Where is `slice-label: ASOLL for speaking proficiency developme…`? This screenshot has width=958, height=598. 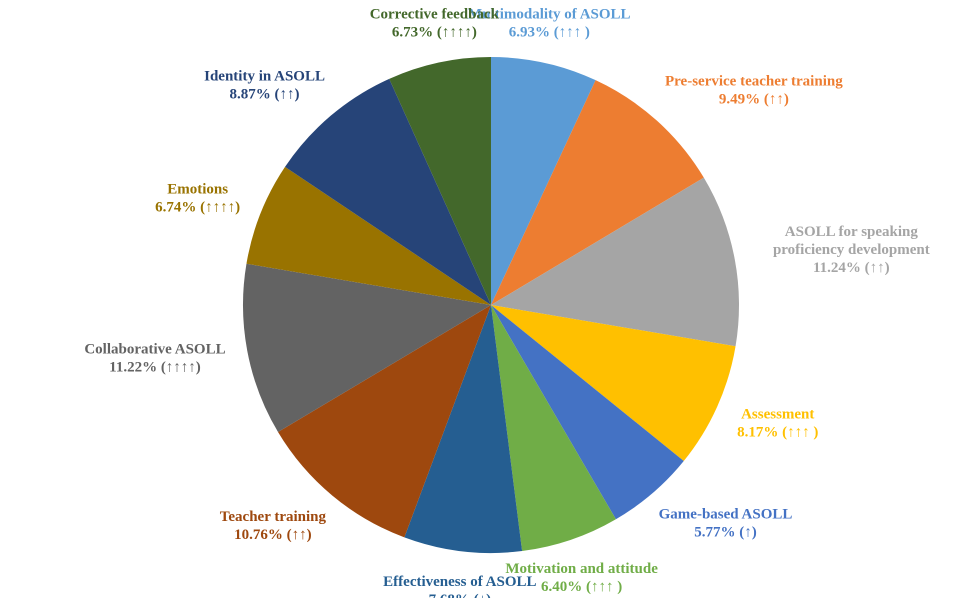
slice-label: ASOLL for speaking proficiency developme… is located at coordinates (851, 250).